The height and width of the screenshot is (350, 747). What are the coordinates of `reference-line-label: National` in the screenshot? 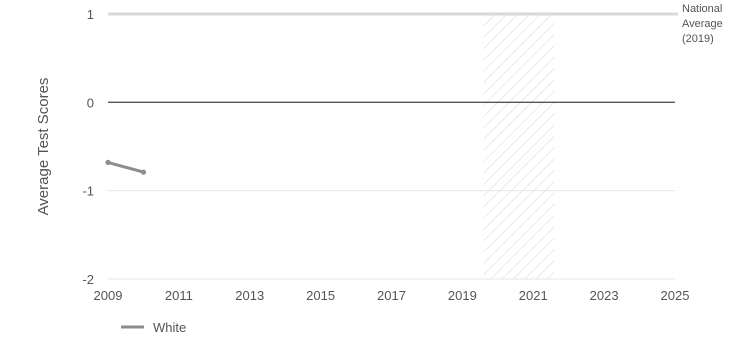 It's located at (702, 9).